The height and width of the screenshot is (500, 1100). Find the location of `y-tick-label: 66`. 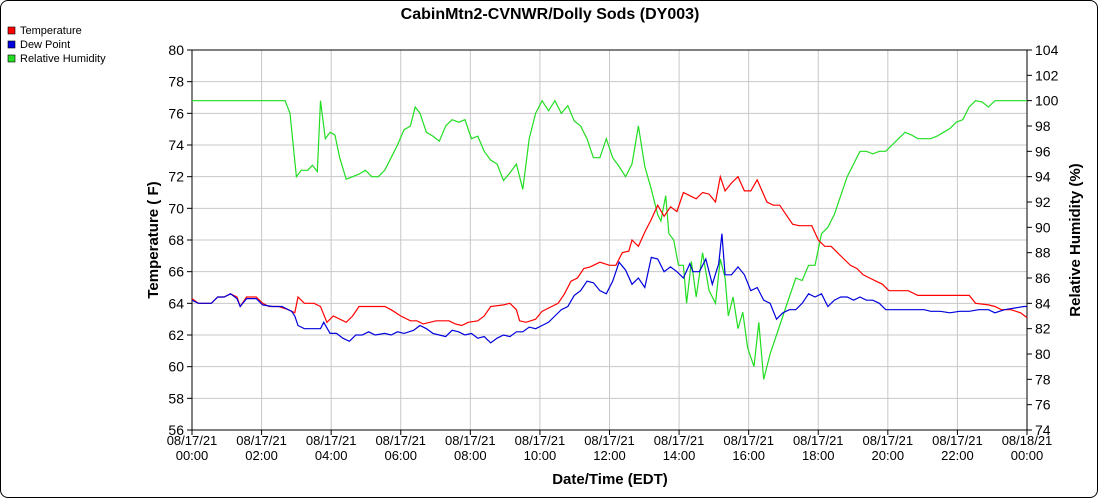

y-tick-label: 66 is located at coordinates (176, 272).